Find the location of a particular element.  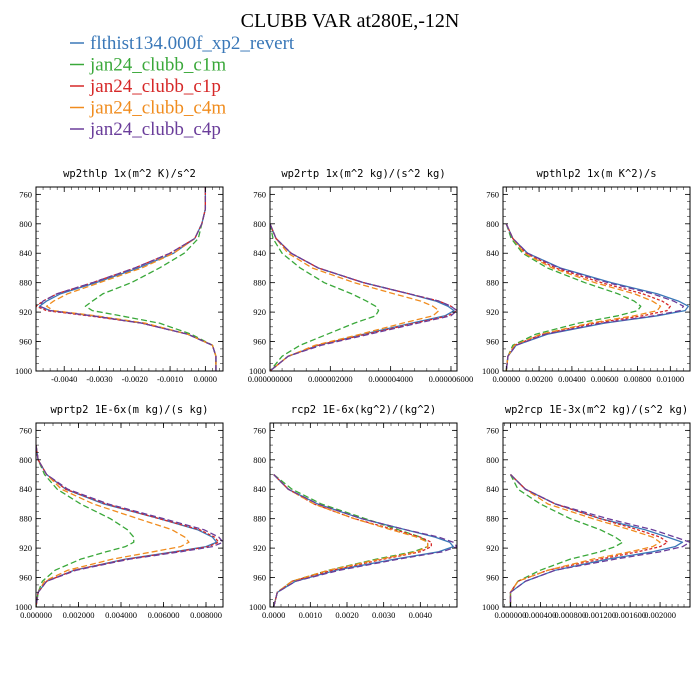

x-tick-label: -0.0020 is located at coordinates (135, 379).